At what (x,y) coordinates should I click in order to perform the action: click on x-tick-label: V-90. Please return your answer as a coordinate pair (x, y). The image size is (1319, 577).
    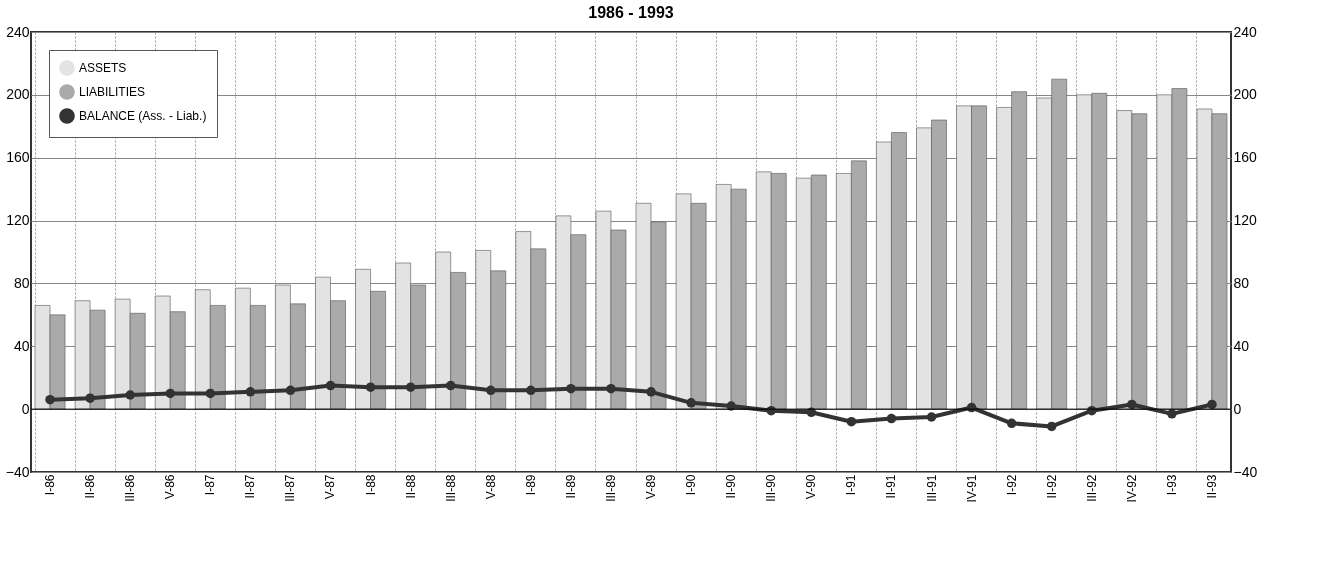
    Looking at the image, I should click on (811, 487).